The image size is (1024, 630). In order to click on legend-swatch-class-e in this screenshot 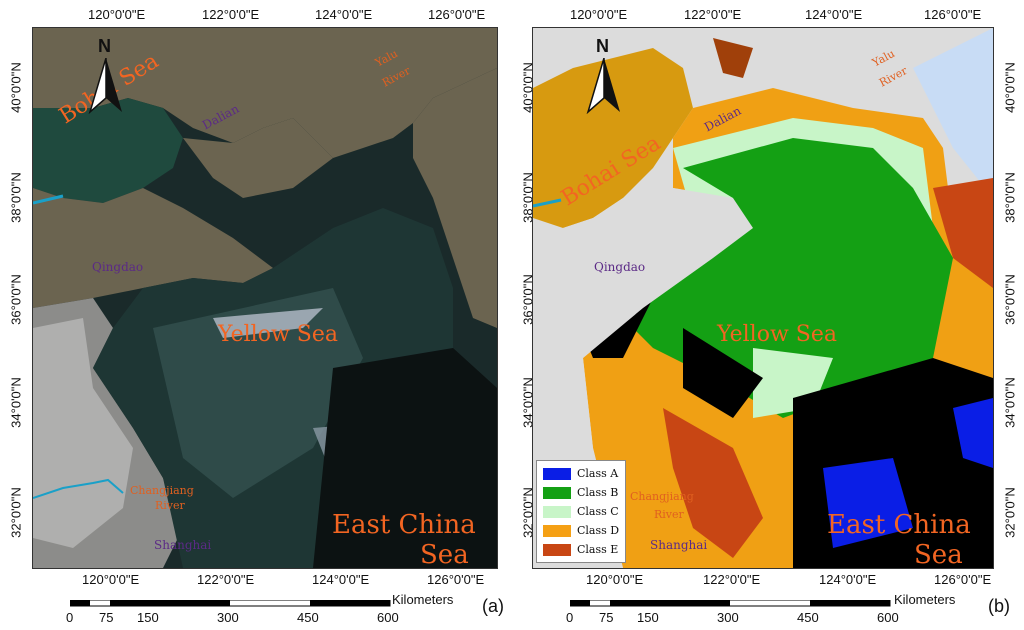, I will do `click(557, 549)`.